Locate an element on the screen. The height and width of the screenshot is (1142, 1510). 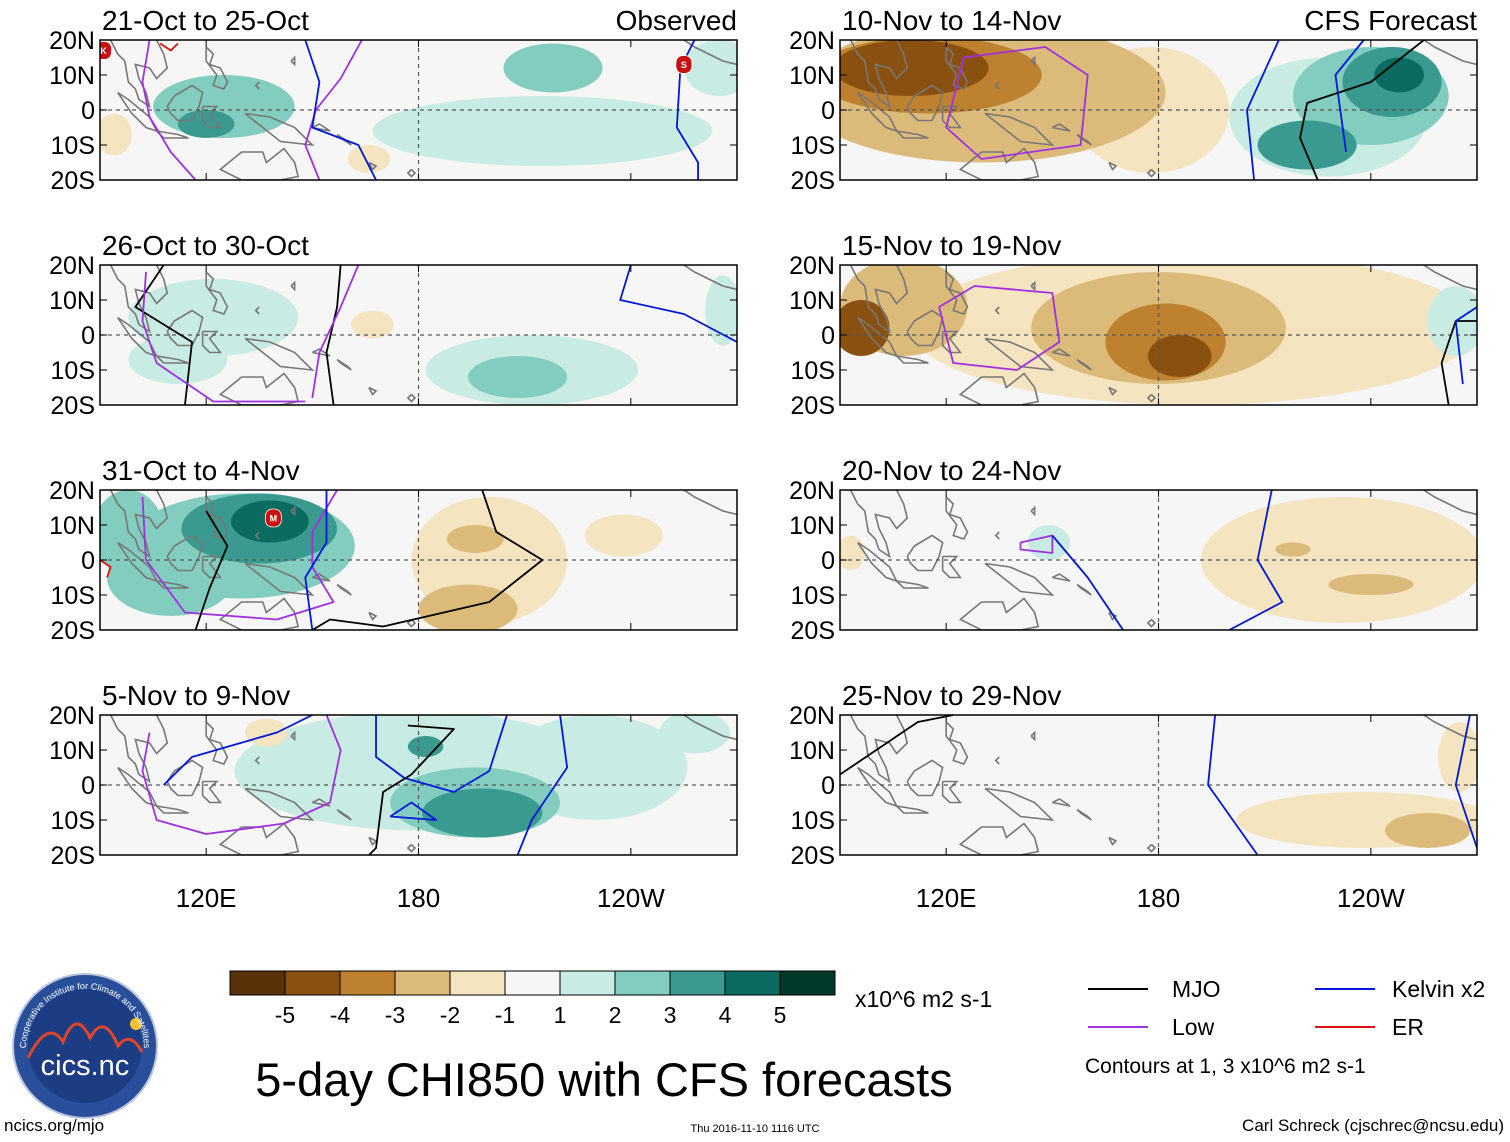
footer-timestamp: Thu 2016-11-10 1116 UTC is located at coordinates (754, 1129).